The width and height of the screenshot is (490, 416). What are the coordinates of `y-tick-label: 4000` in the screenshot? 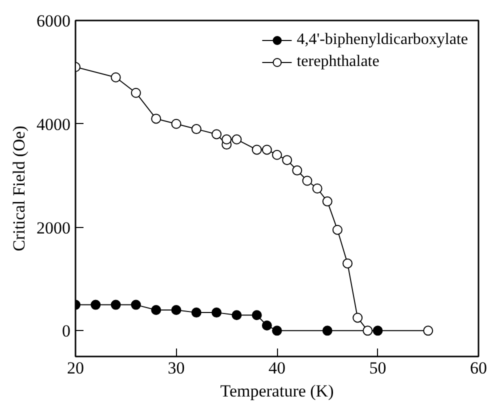 It's located at (53, 124).